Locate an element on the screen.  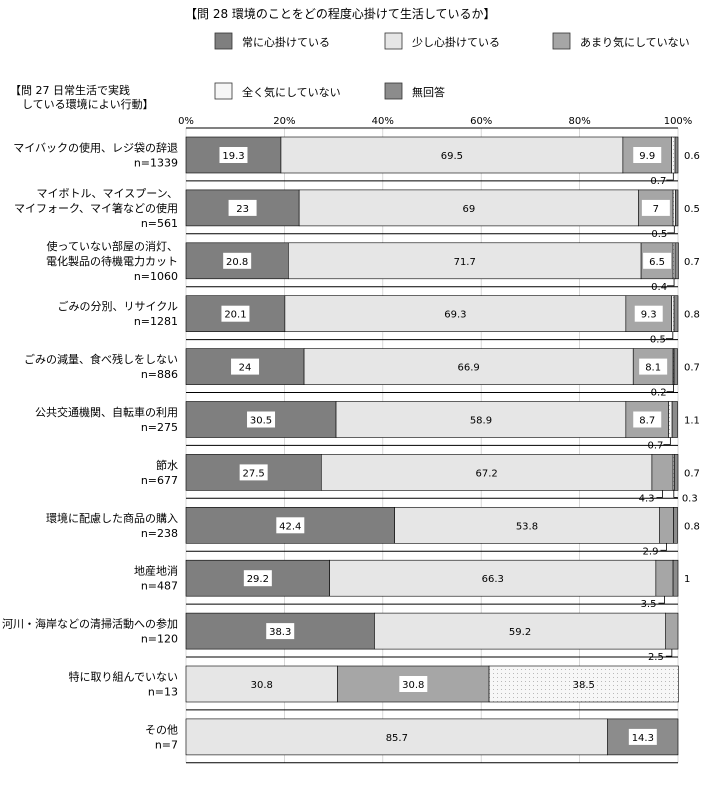
value-label: 53.8 is located at coordinates (527, 526).